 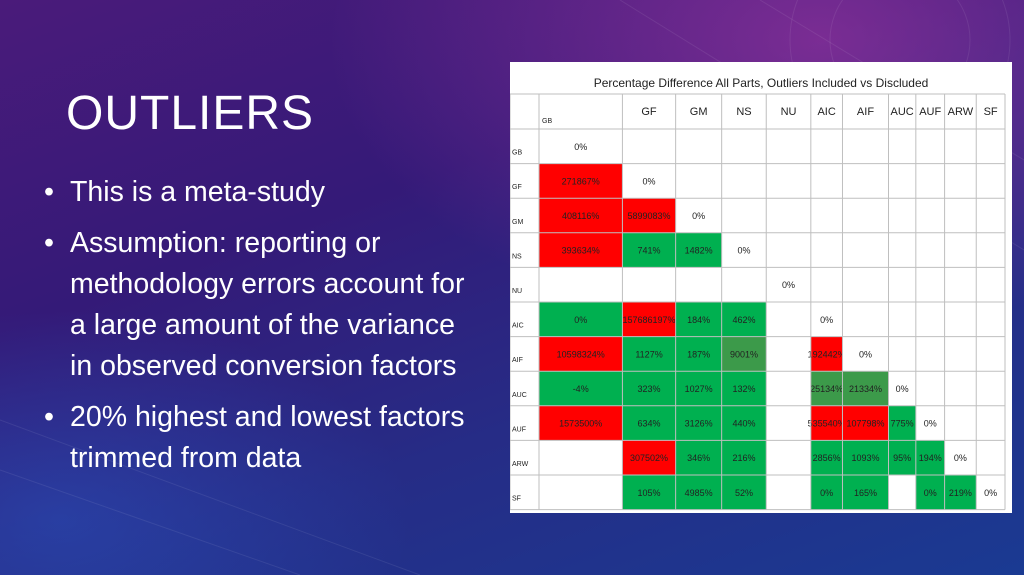 I want to click on cell-value: 157686197%, so click(x=648, y=320).